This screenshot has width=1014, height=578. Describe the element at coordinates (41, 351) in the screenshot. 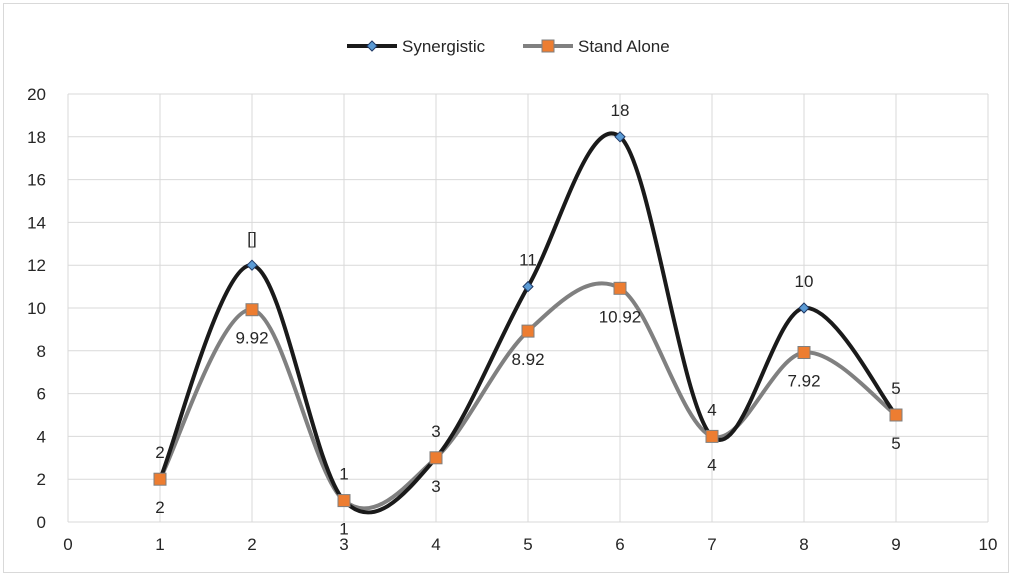

I see `y-tick-label: 8` at that location.